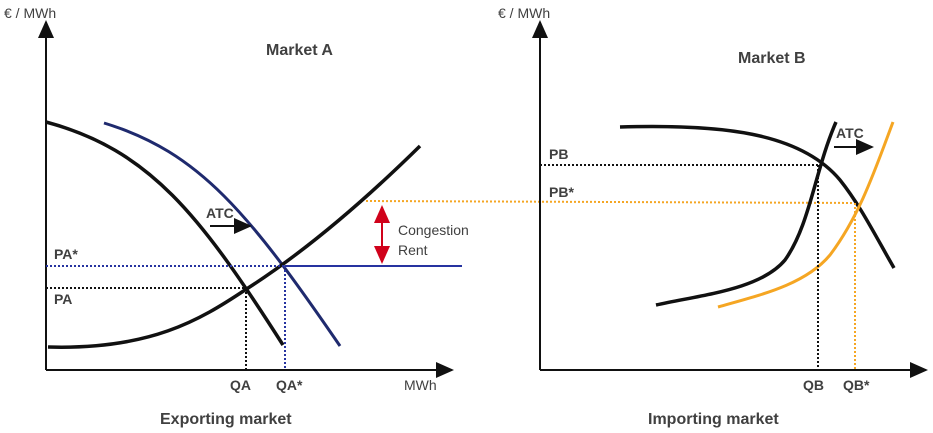 This screenshot has height=433, width=933. I want to click on market-a-qa-label: QA, so click(240, 385).